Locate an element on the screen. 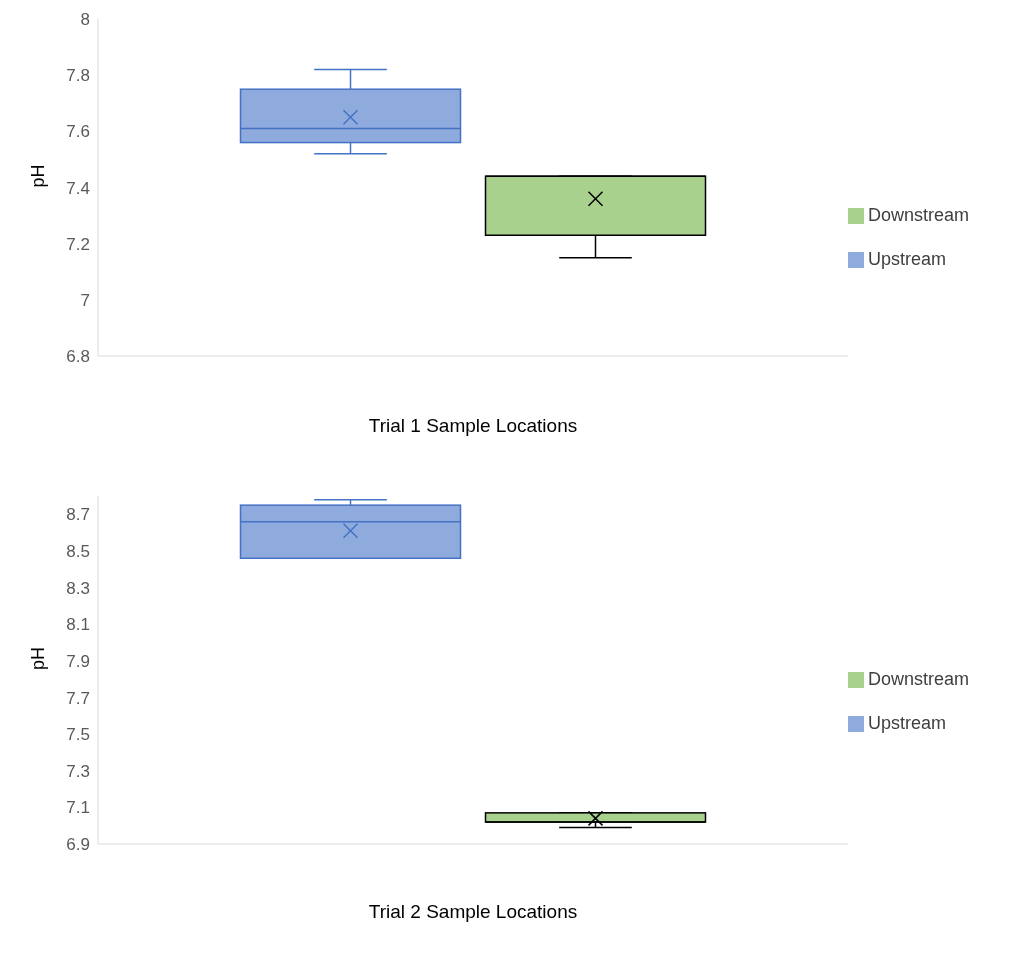 The height and width of the screenshot is (964, 1031). y-tick-label: 6.8 is located at coordinates (78, 357).